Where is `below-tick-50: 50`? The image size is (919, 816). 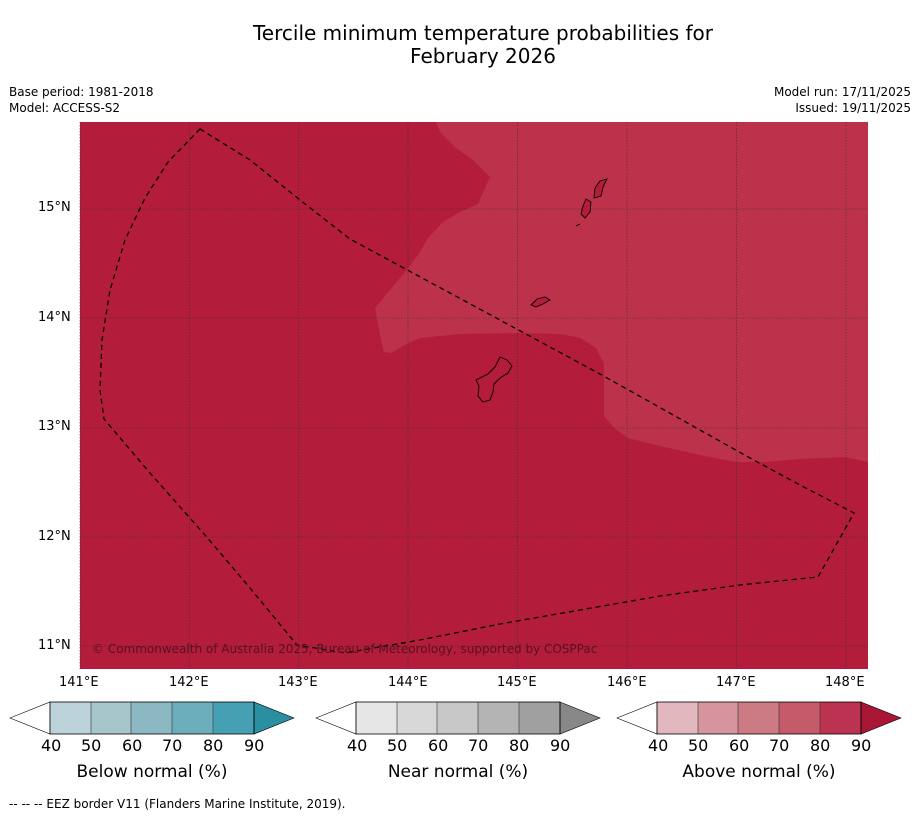 below-tick-50: 50 is located at coordinates (91, 745).